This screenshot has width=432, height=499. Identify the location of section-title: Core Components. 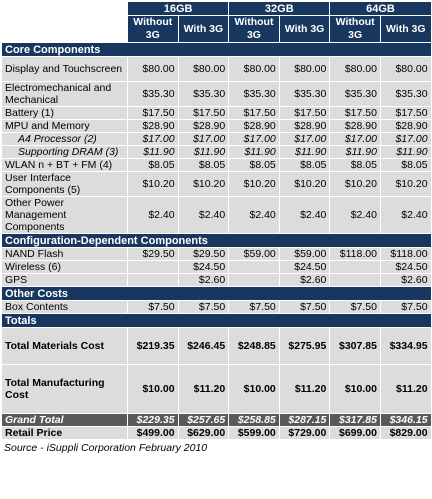
(216, 49).